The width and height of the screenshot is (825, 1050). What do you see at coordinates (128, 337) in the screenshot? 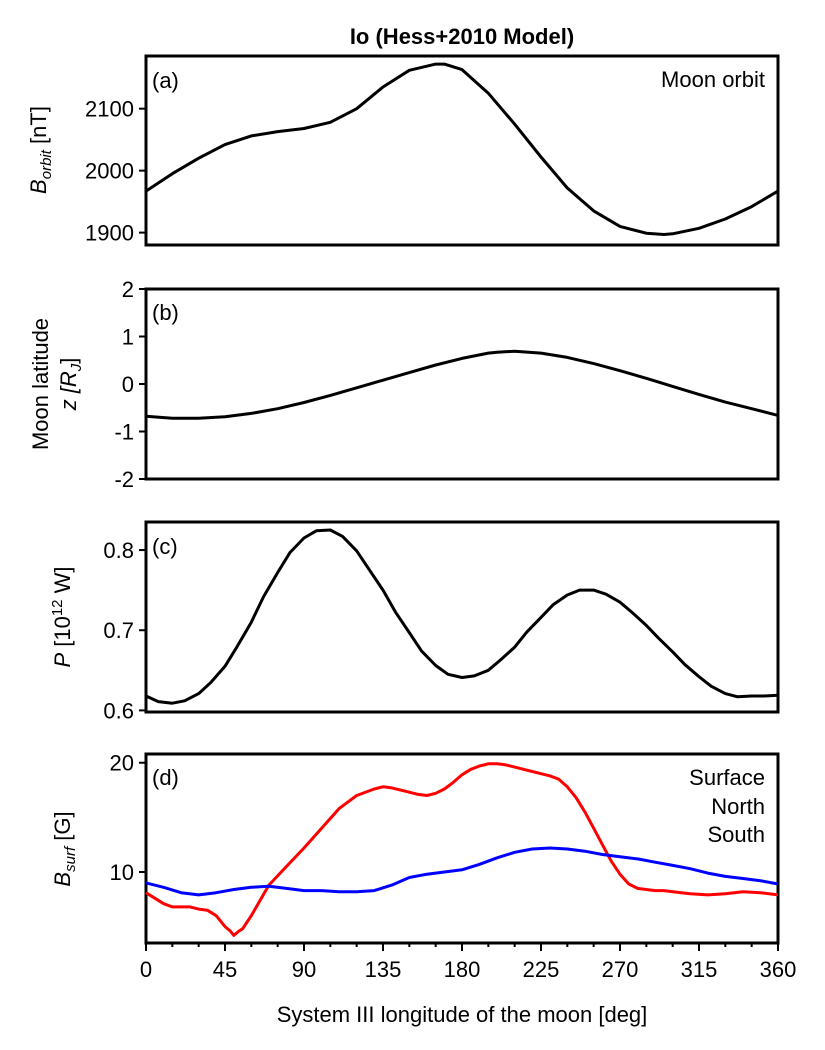
I see `panel-b-ytick-label: 1` at bounding box center [128, 337].